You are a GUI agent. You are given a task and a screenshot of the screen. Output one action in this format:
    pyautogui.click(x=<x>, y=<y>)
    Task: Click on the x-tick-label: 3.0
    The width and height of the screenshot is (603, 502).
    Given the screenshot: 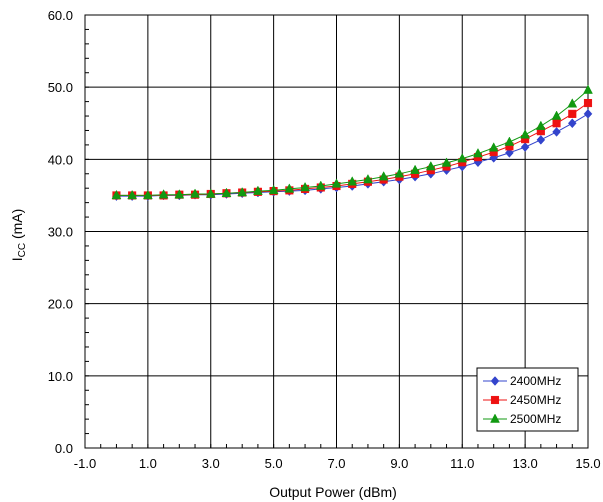 What is the action you would take?
    pyautogui.click(x=211, y=463)
    